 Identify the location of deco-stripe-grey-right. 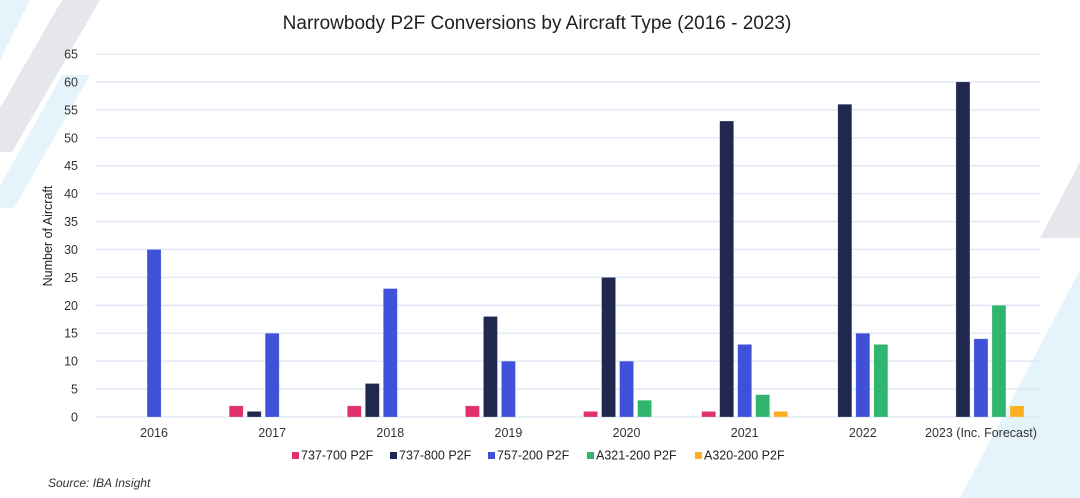
(1060, 200).